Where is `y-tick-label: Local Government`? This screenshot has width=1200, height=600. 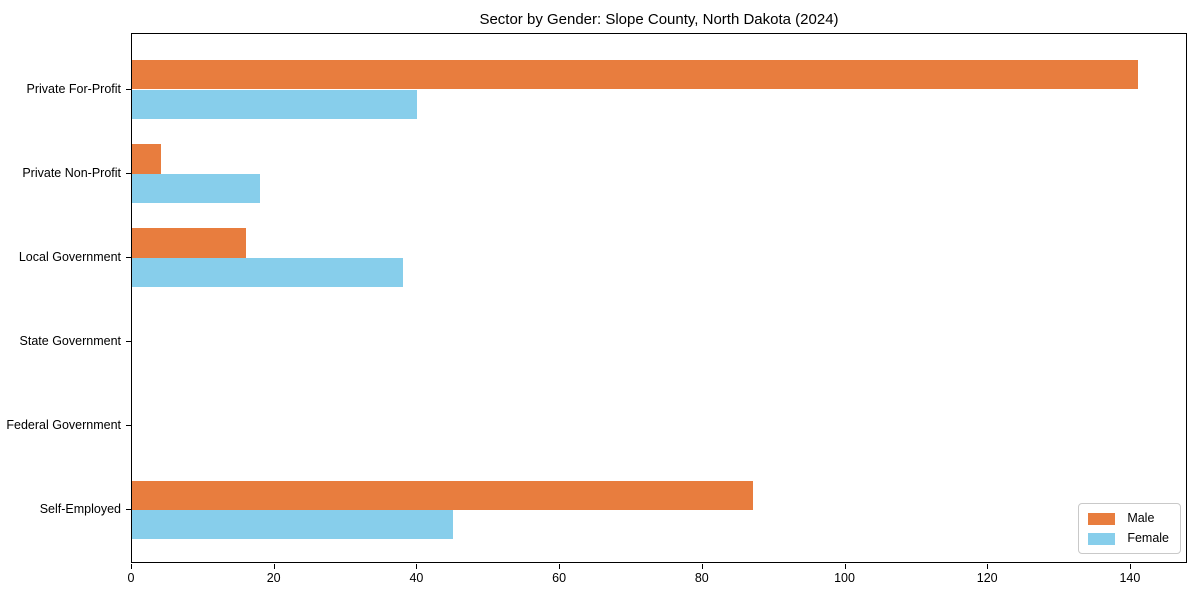
y-tick-label: Local Government is located at coordinates (69, 256).